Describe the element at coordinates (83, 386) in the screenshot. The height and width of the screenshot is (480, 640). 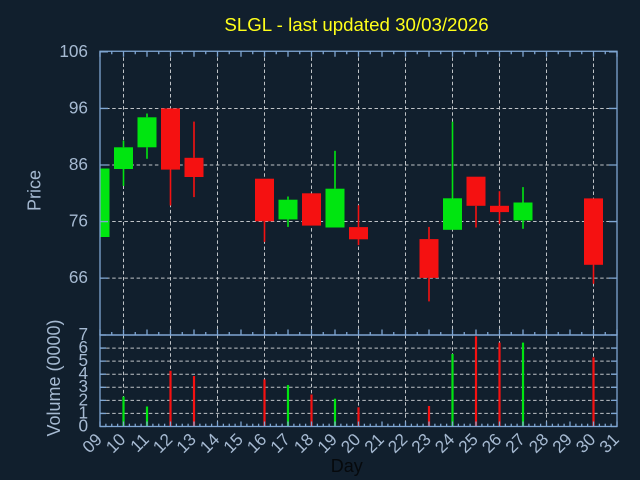
I see `svg-text: 3` at that location.